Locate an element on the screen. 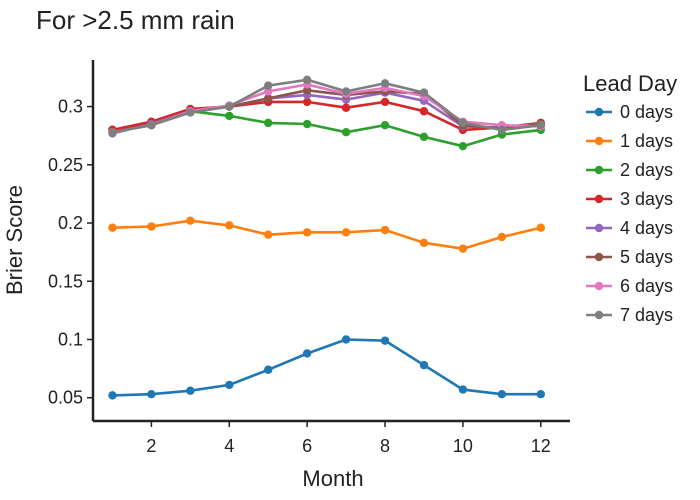 The image size is (700, 500). legend-label: 3 days is located at coordinates (646, 199).